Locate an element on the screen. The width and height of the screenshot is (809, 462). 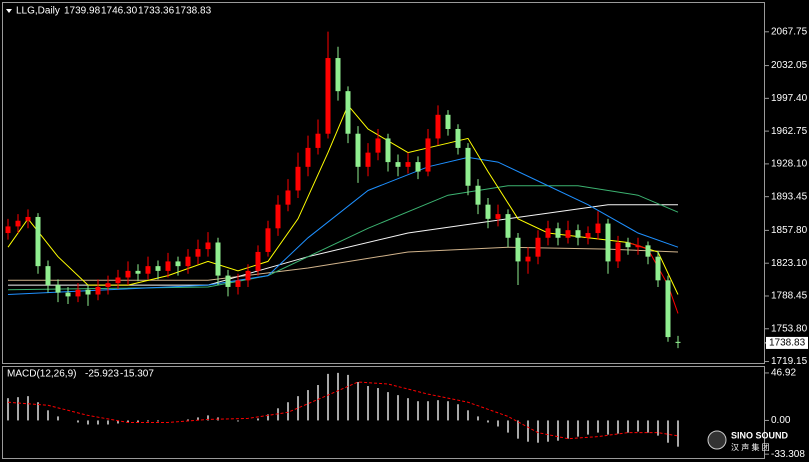
moving-average is located at coordinates (343, 263).